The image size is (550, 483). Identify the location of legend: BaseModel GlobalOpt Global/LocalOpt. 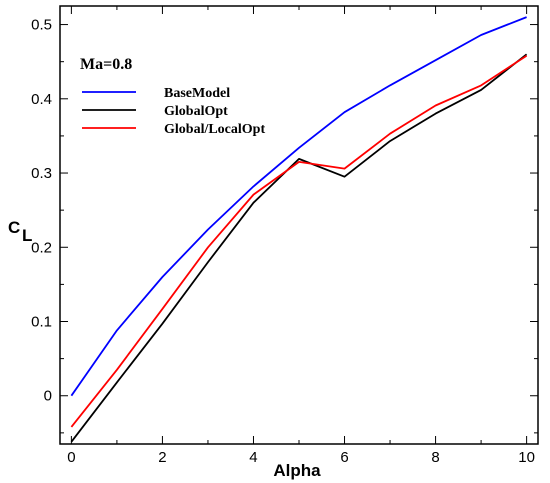
(173, 111).